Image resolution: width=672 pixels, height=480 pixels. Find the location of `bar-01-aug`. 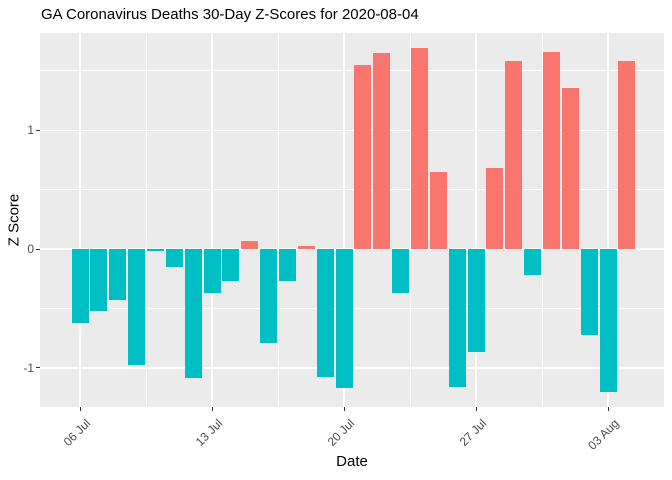

bar-01-aug is located at coordinates (570, 168).